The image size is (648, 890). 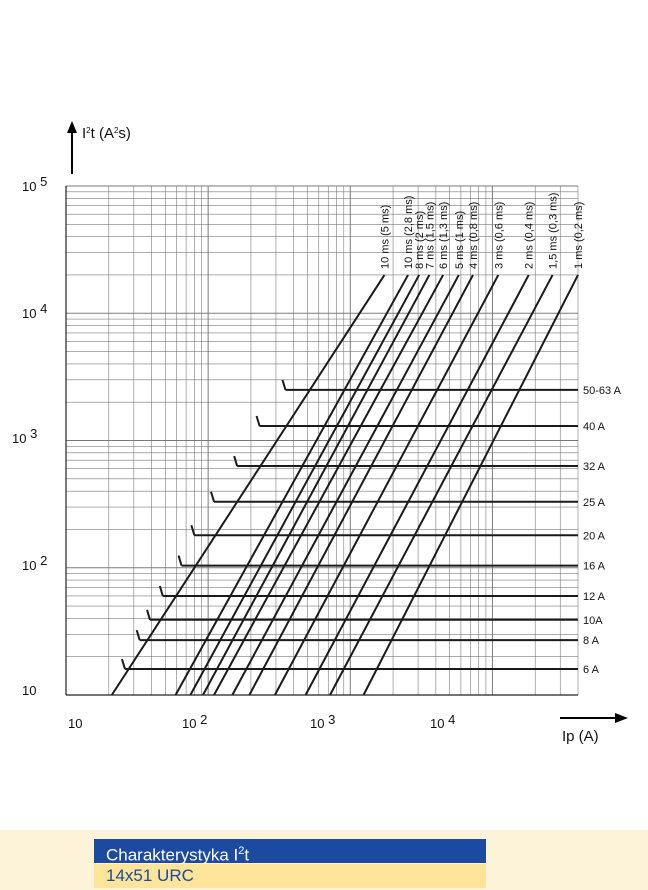 I want to click on rating-label: 16 A, so click(x=594, y=567).